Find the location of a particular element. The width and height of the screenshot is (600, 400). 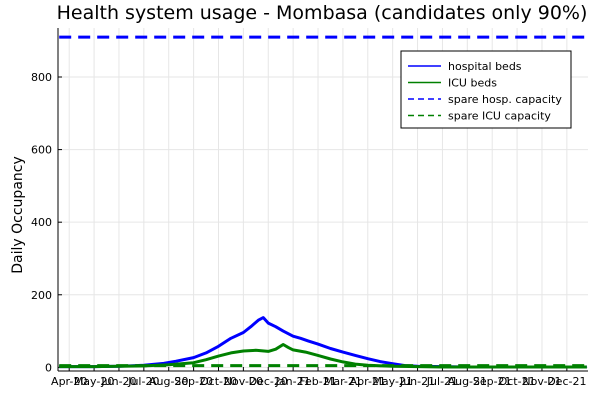

x-tick-label: Apr-21 is located at coordinates (368, 381).